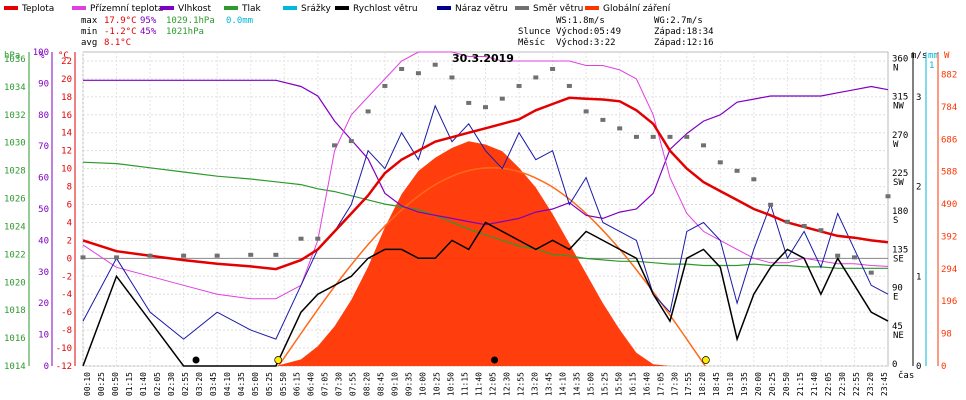 The image size is (966, 400). What do you see at coordinates (15, 116) in the screenshot?
I see `tick-label: 1032` at bounding box center [15, 116].